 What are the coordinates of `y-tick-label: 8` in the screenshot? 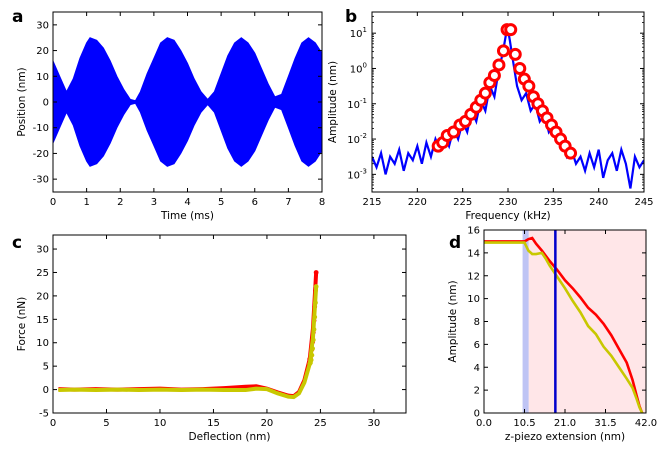 It's located at (477, 322).